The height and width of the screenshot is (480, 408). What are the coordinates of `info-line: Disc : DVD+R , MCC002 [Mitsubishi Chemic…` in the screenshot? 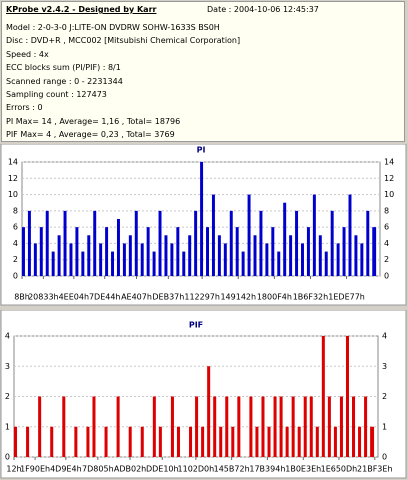 It's located at (123, 41).